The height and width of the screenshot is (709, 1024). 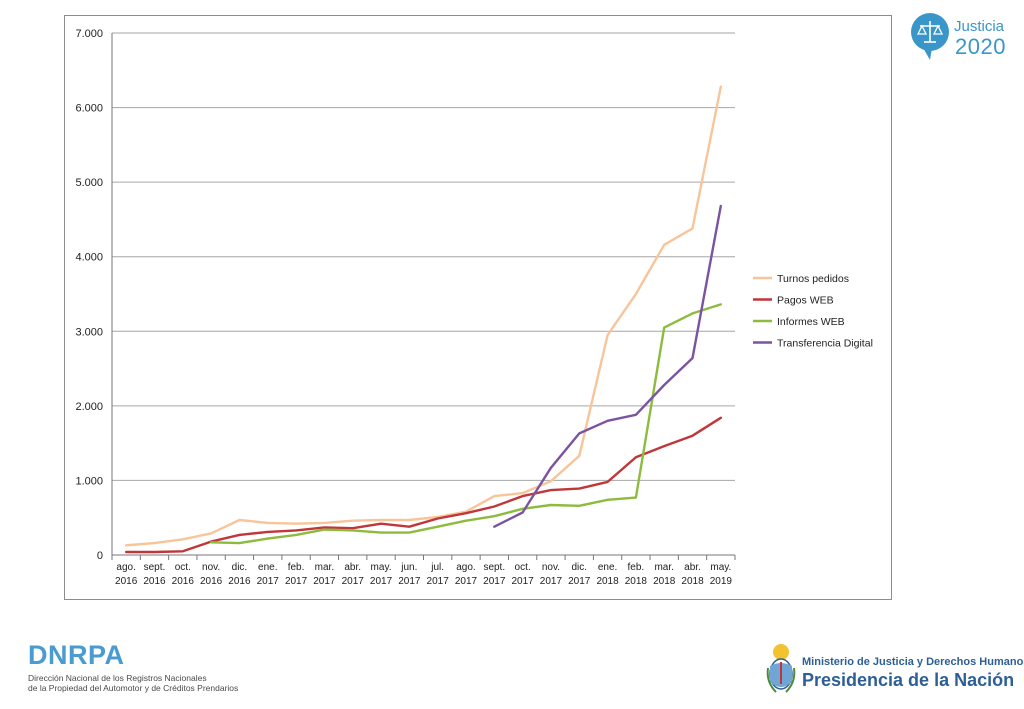 I want to click on y-tick-label: 0, so click(x=100, y=556).